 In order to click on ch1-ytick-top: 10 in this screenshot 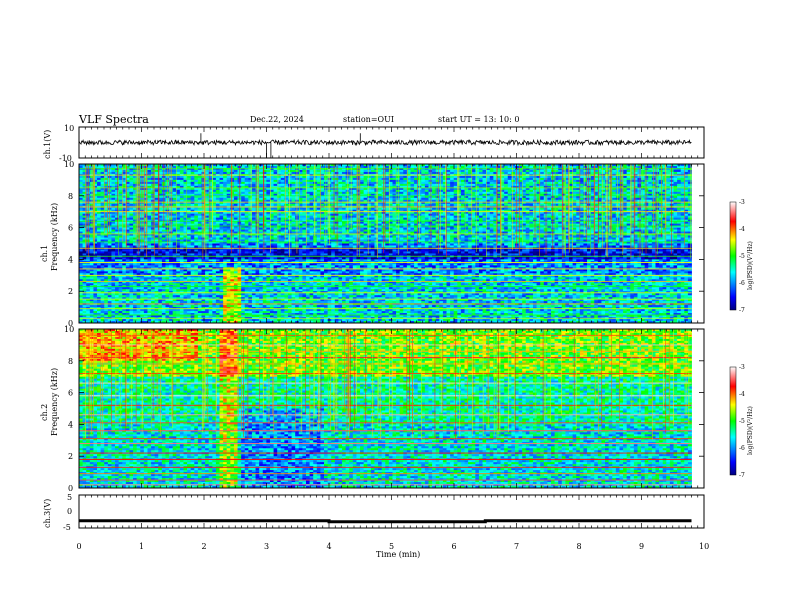, I will do `click(69, 128)`.